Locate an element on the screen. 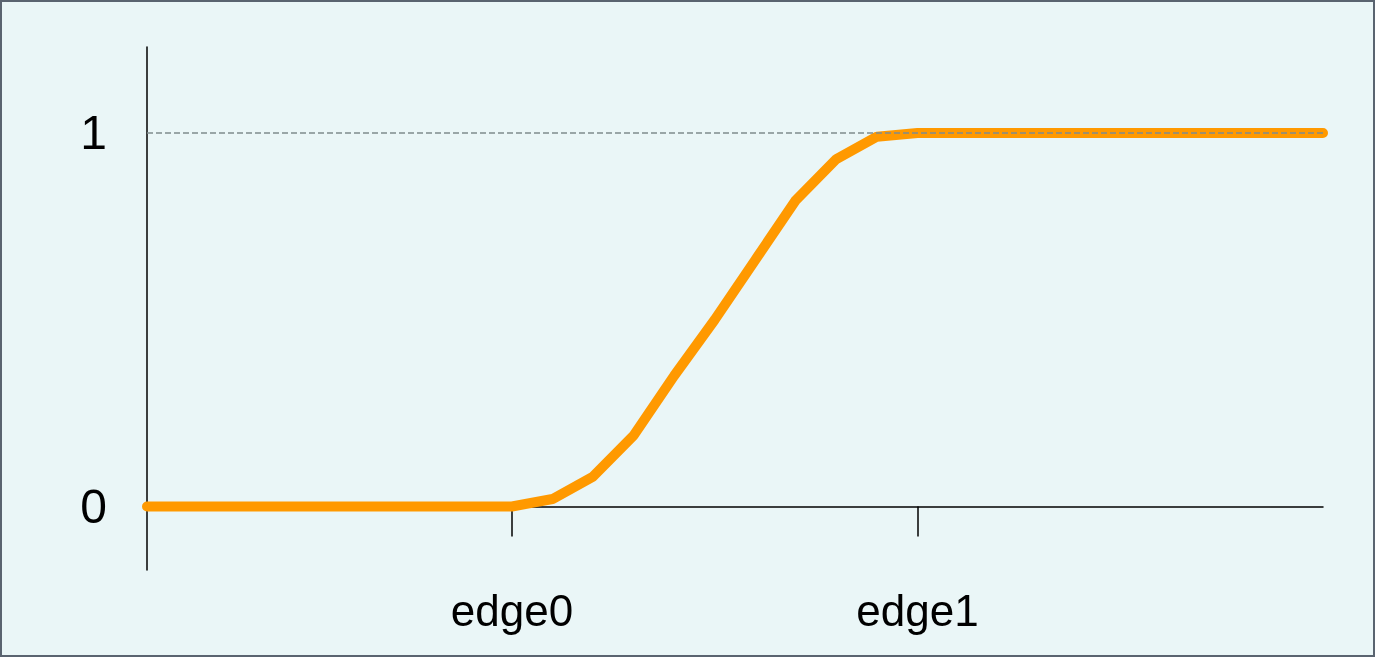 Image resolution: width=1375 pixels, height=657 pixels. text: 1 is located at coordinates (93, 133).